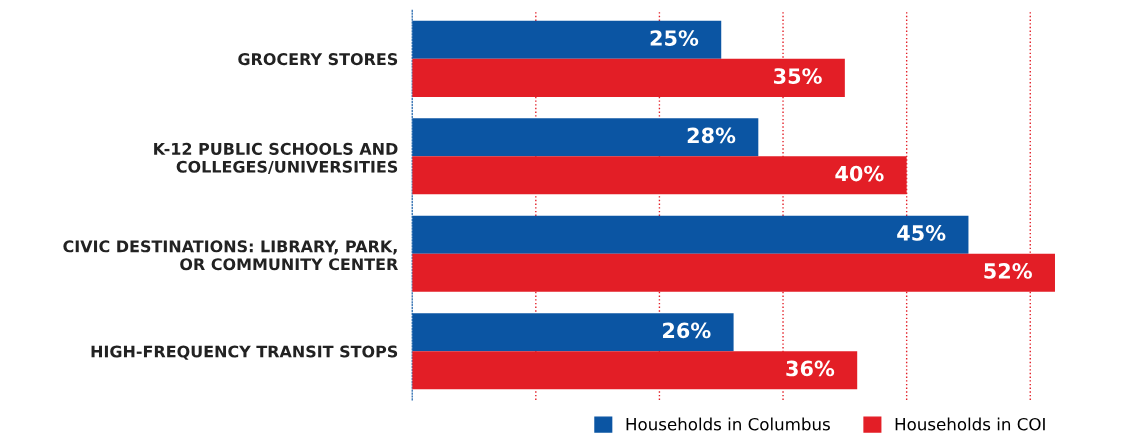  I want to click on y-tick-label: K-12 PUBLIC SCHOOLS AND COLLEGES/UNIVERSITIES, so click(276, 158).